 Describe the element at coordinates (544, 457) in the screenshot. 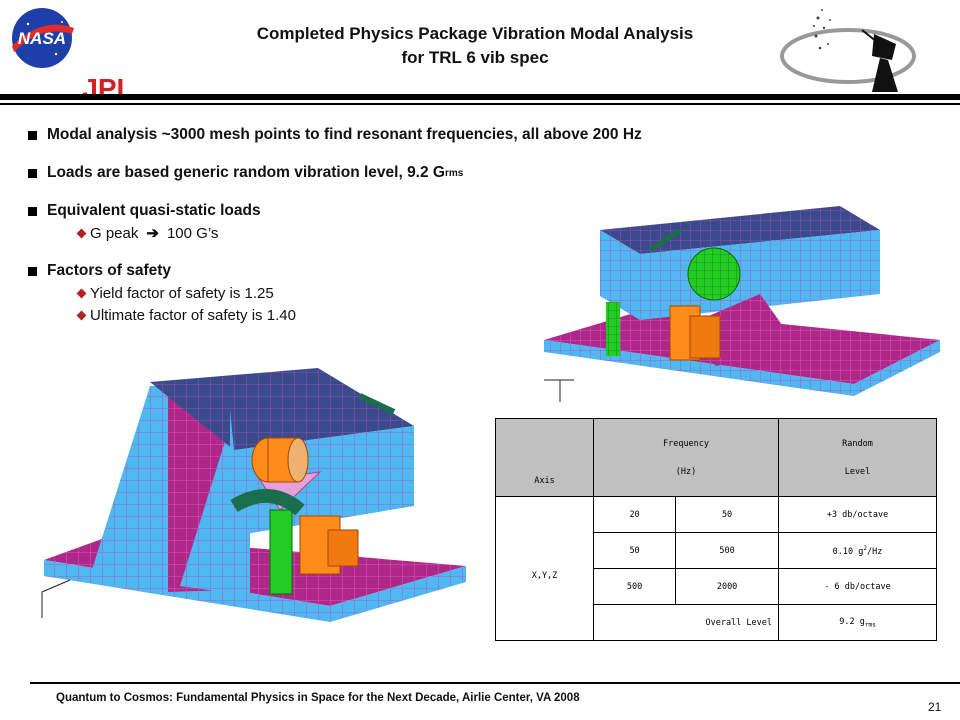

I see `header-axis: Axis` at that location.